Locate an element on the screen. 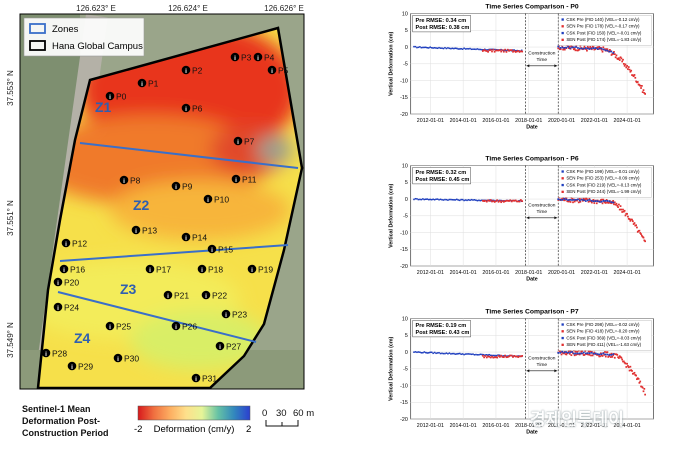 The width and height of the screenshot is (681, 455). rmse-text: Pre RMSE: 0.19 cm is located at coordinates (441, 326).